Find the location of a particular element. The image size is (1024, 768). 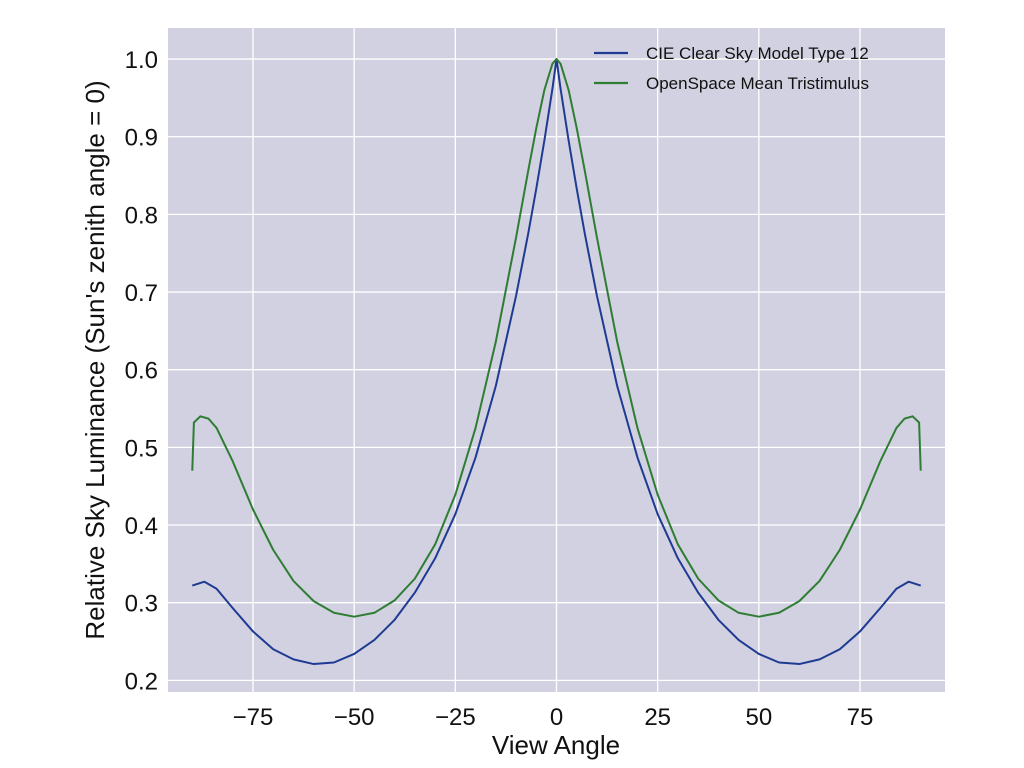

y-axis-ticks: 0.2 0.3 0.4 0.5 0.6 0.7 0.8 0.9 1.0 is located at coordinates (141, 371).